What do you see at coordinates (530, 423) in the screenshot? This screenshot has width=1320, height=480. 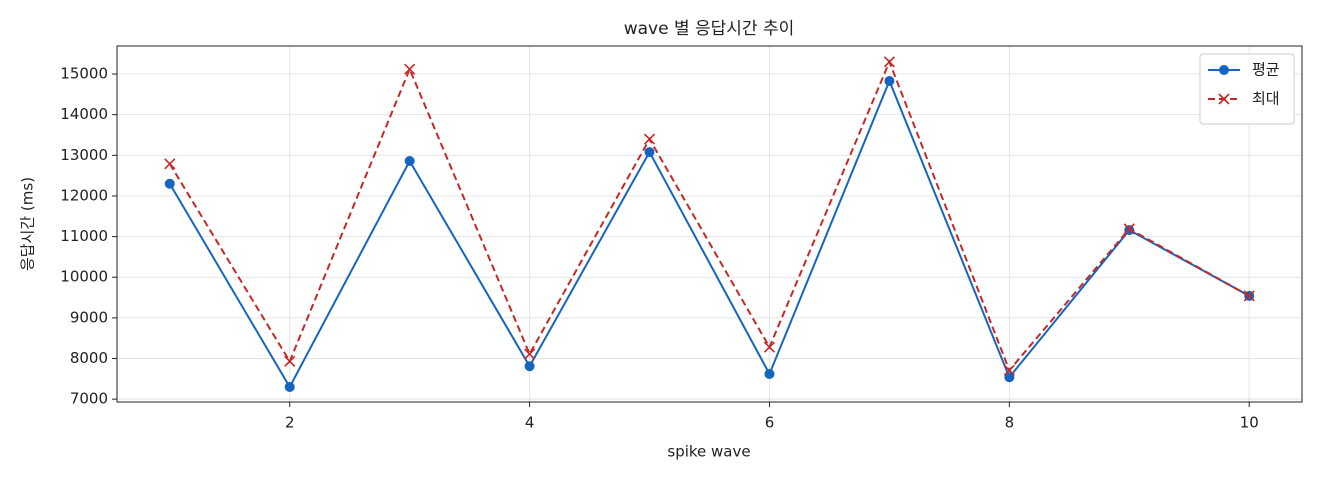 I see `x-tick-label: 4` at bounding box center [530, 423].